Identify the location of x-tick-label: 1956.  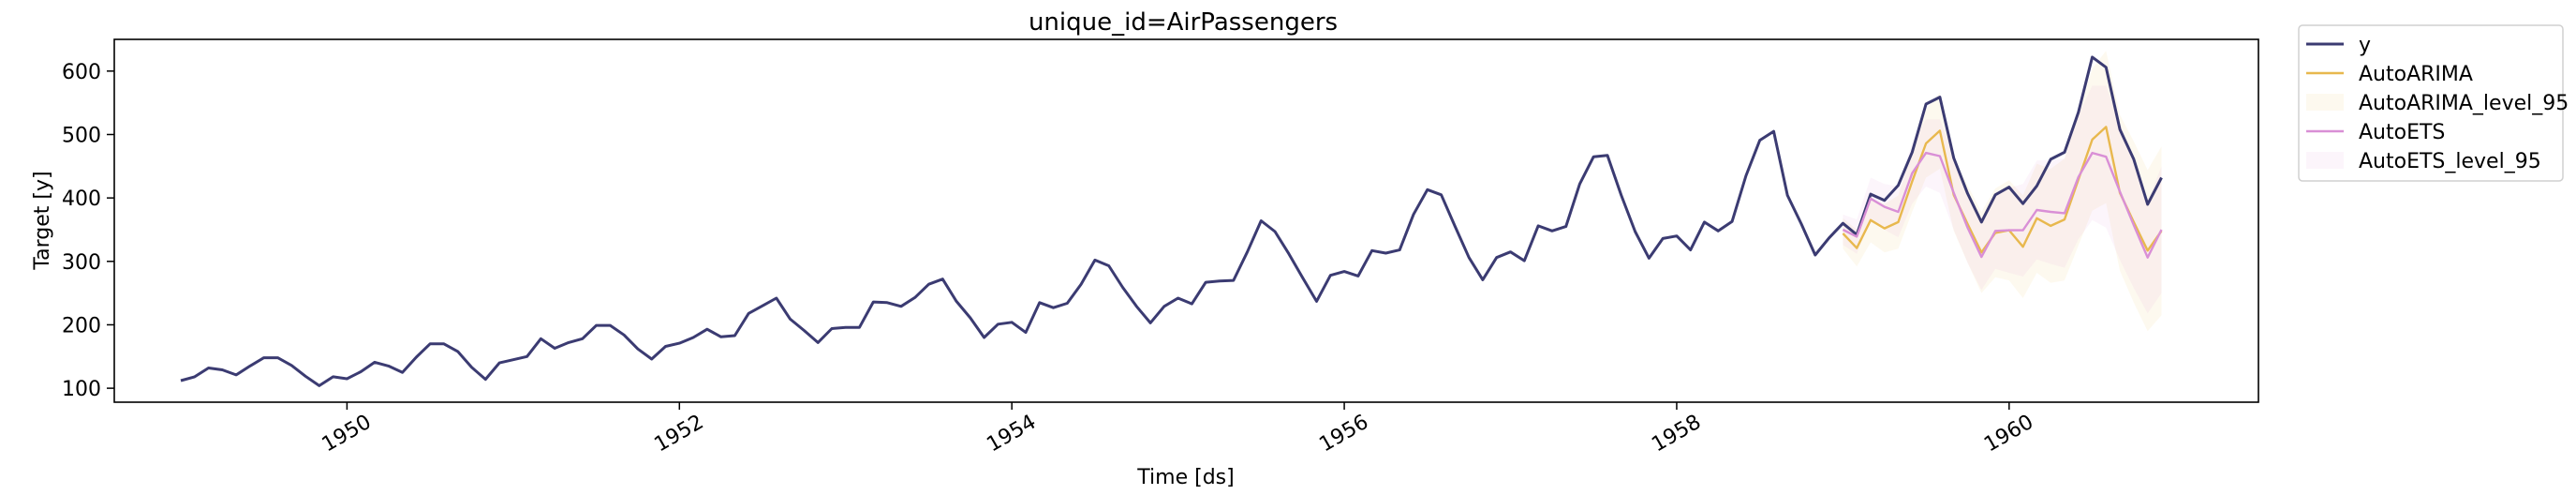
(1344, 434).